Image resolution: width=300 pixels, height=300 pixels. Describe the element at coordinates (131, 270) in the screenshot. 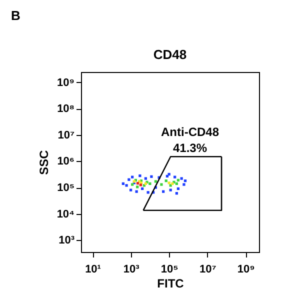

I see `x-tick-label: 10³` at that location.